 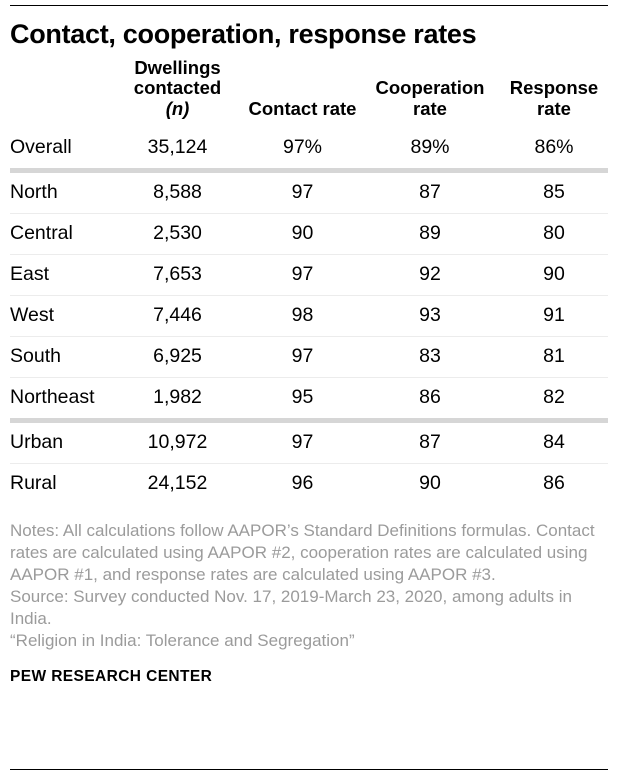 I want to click on row-label: Overall, so click(x=60, y=150).